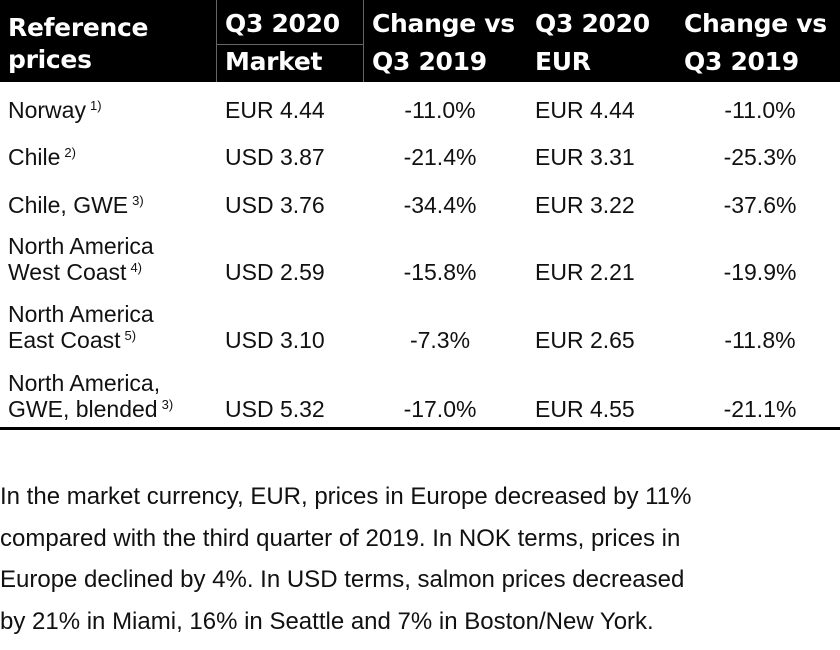 This screenshot has width=840, height=650. What do you see at coordinates (78, 44) in the screenshot?
I see `header-reference-prices: Reference prices` at bounding box center [78, 44].